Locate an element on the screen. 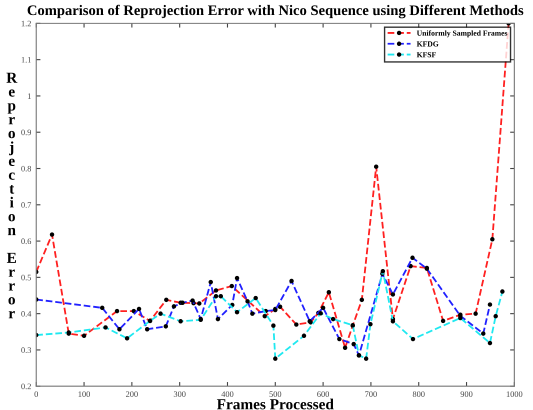  y-tick-label: 0.8 is located at coordinates (26, 169).